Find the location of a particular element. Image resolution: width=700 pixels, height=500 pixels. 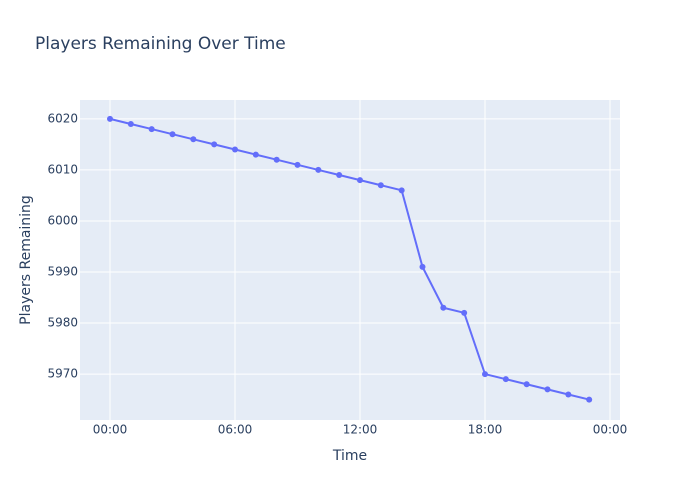

y-tick-label: 6000 is located at coordinates (62, 220).